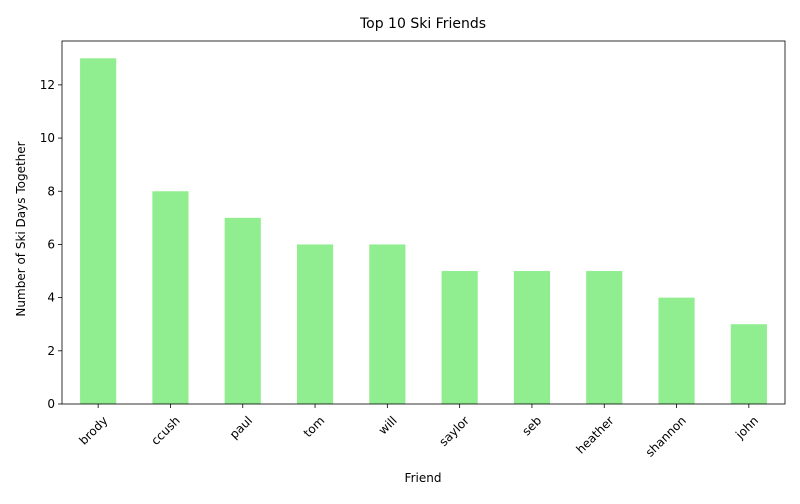 The image size is (800, 504). Describe the element at coordinates (387, 324) in the screenshot. I see `bar-will` at that location.